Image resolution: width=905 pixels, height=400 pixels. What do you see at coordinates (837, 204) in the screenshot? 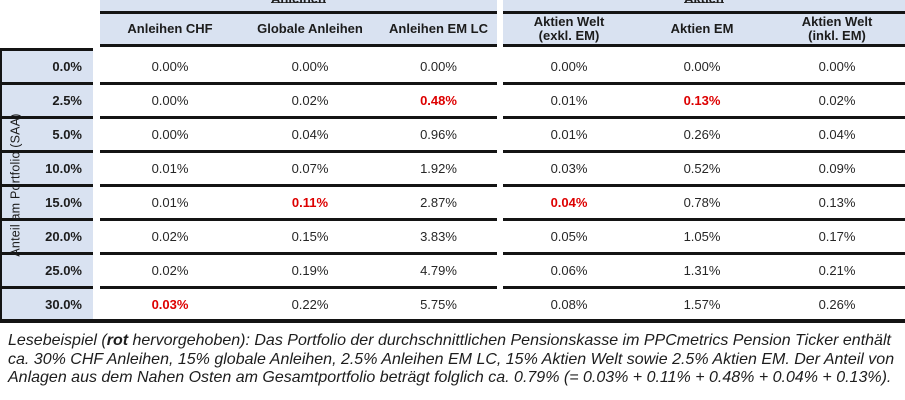
I see `table-cell: 0.13%` at bounding box center [837, 204].